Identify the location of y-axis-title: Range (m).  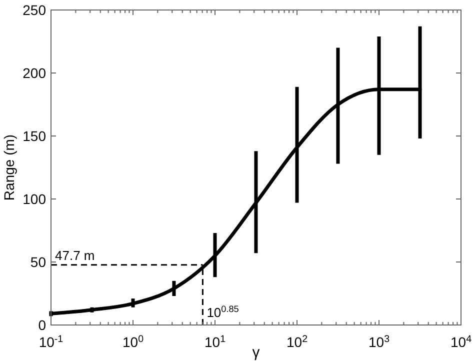
(9, 167).